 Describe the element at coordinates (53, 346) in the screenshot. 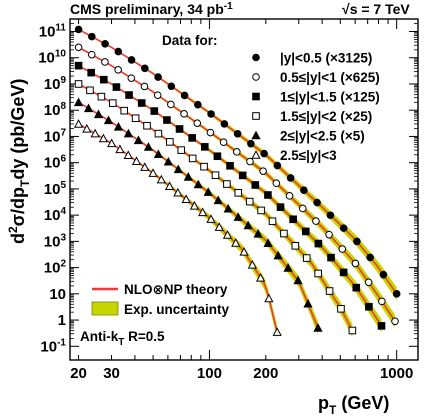

I see `y-tick-label: 10⁻¹` at that location.